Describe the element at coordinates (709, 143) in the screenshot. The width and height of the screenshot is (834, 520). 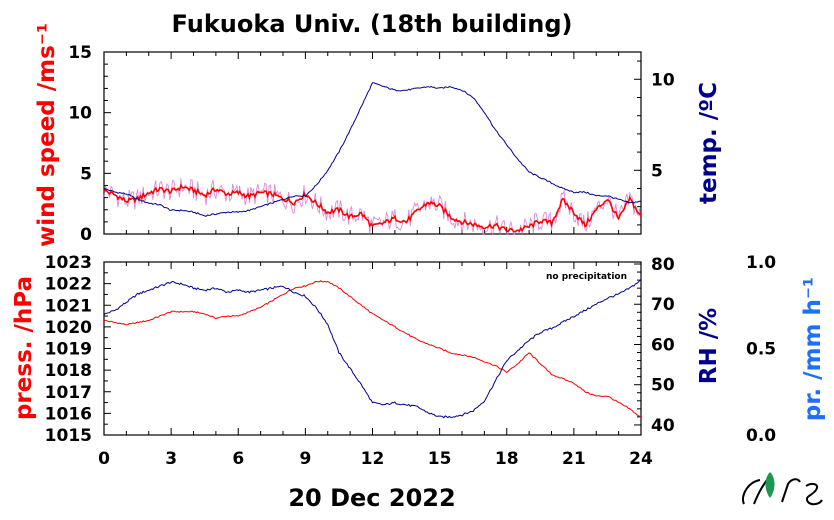
I see `temperature-axis-label: temp. /ºC` at that location.